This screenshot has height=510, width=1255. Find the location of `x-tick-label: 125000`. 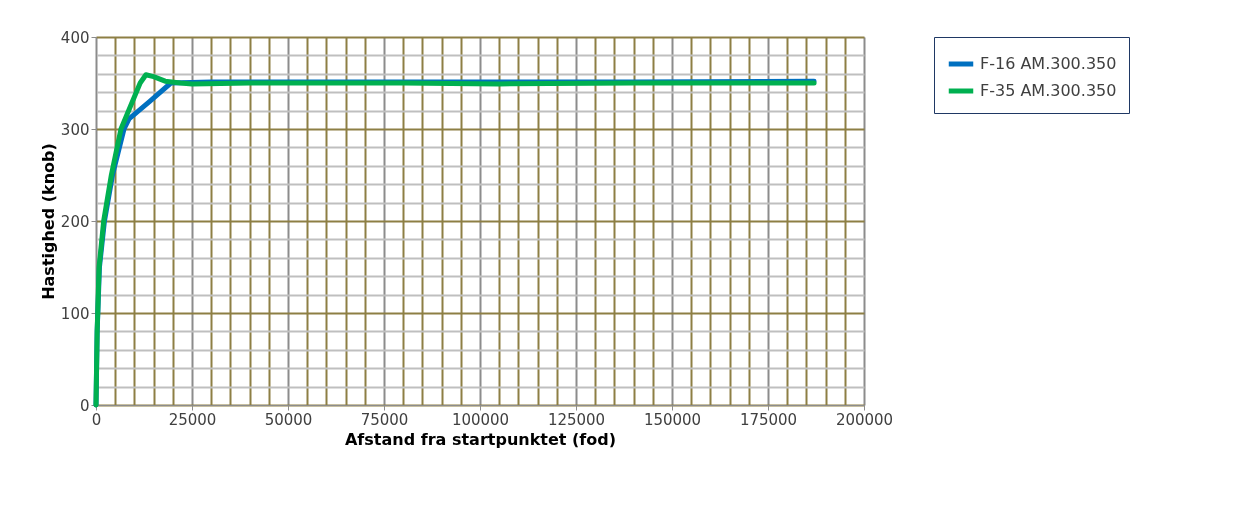

x-tick-label: 125000 is located at coordinates (576, 419).